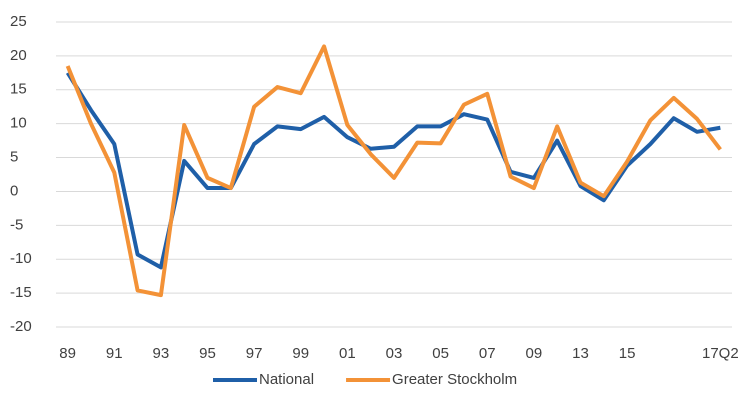  I want to click on y-tick-label: -5, so click(16, 224).